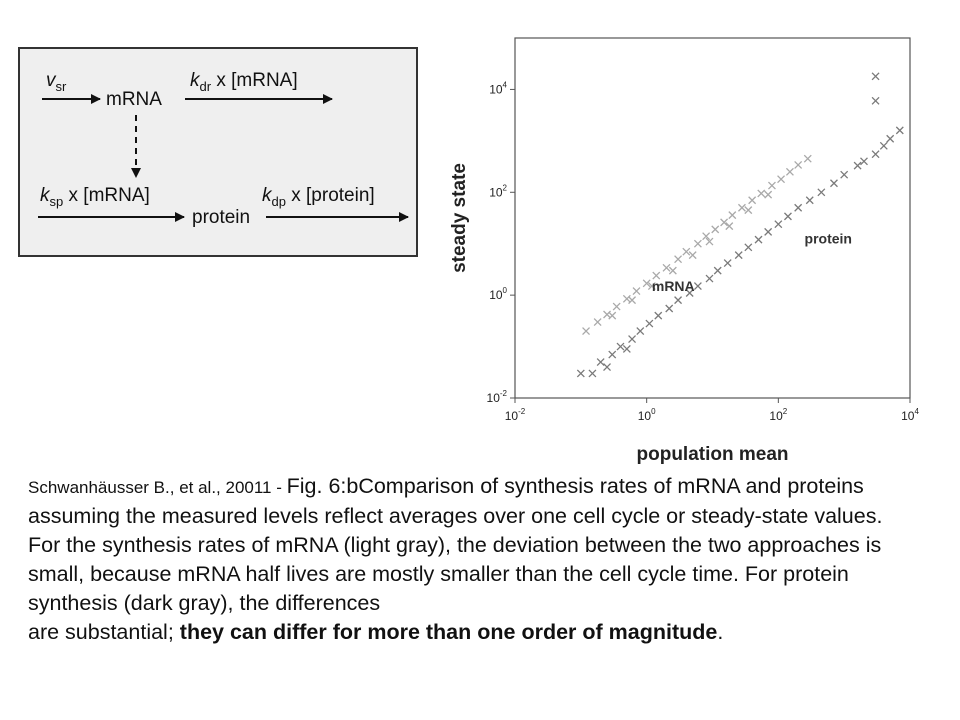 Image resolution: width=960 pixels, height=720 pixels. I want to click on vsr-label: vsr, so click(56, 82).